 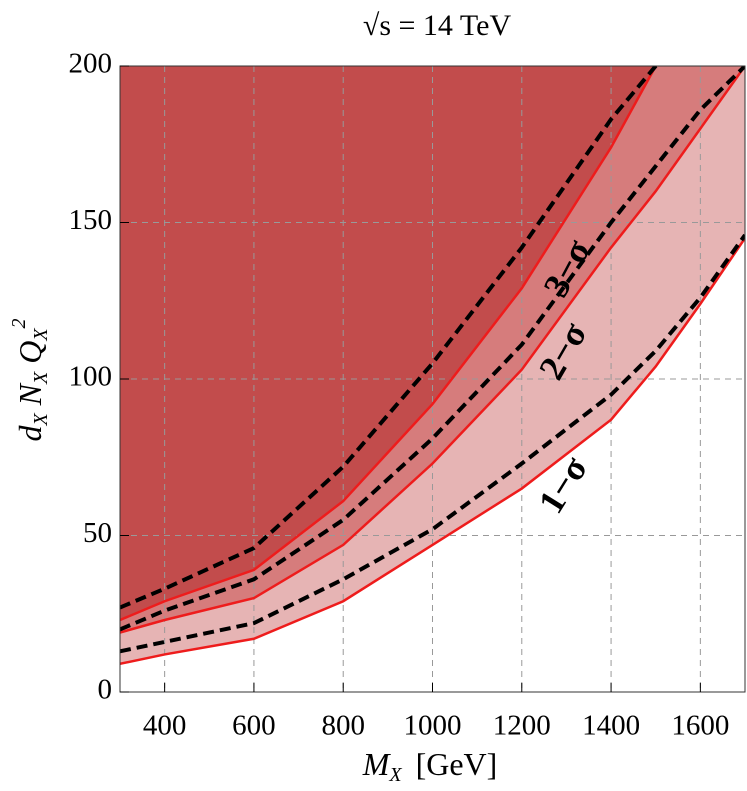 I want to click on x-axis-label: MX [GeV], so click(x=430, y=765).